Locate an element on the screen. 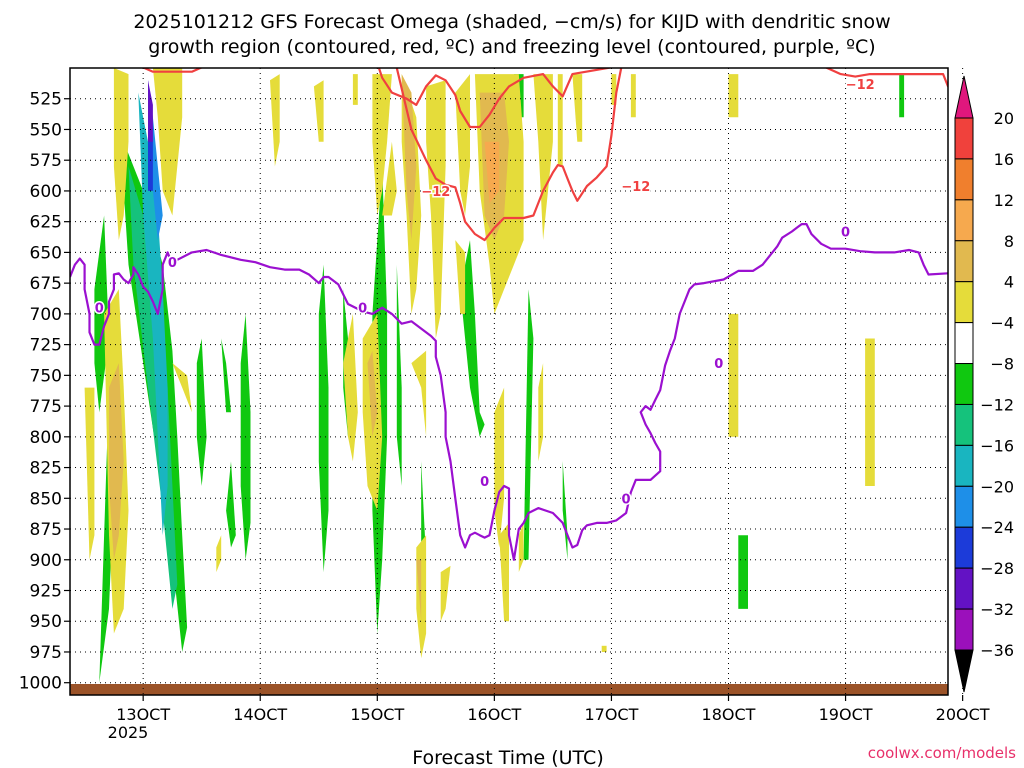 The height and width of the screenshot is (768, 1024). y-tick-label: 525 is located at coordinates (46, 100).